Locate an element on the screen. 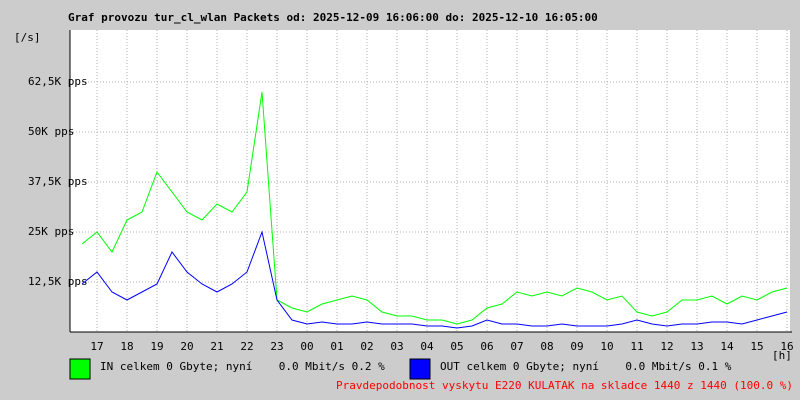 This screenshot has height=400, width=800. x-tick-label: 23 is located at coordinates (276, 346).